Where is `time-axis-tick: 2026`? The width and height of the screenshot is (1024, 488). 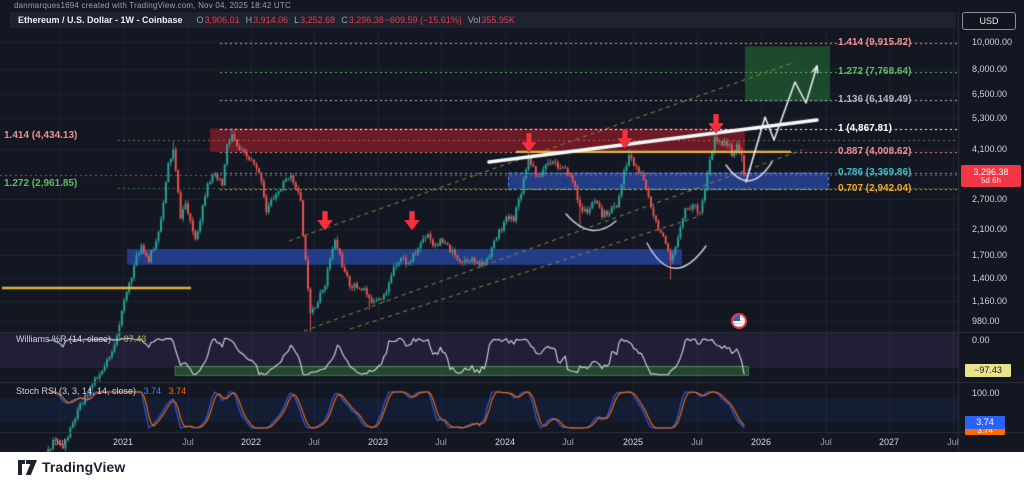
time-axis-tick: 2026 is located at coordinates (761, 442).